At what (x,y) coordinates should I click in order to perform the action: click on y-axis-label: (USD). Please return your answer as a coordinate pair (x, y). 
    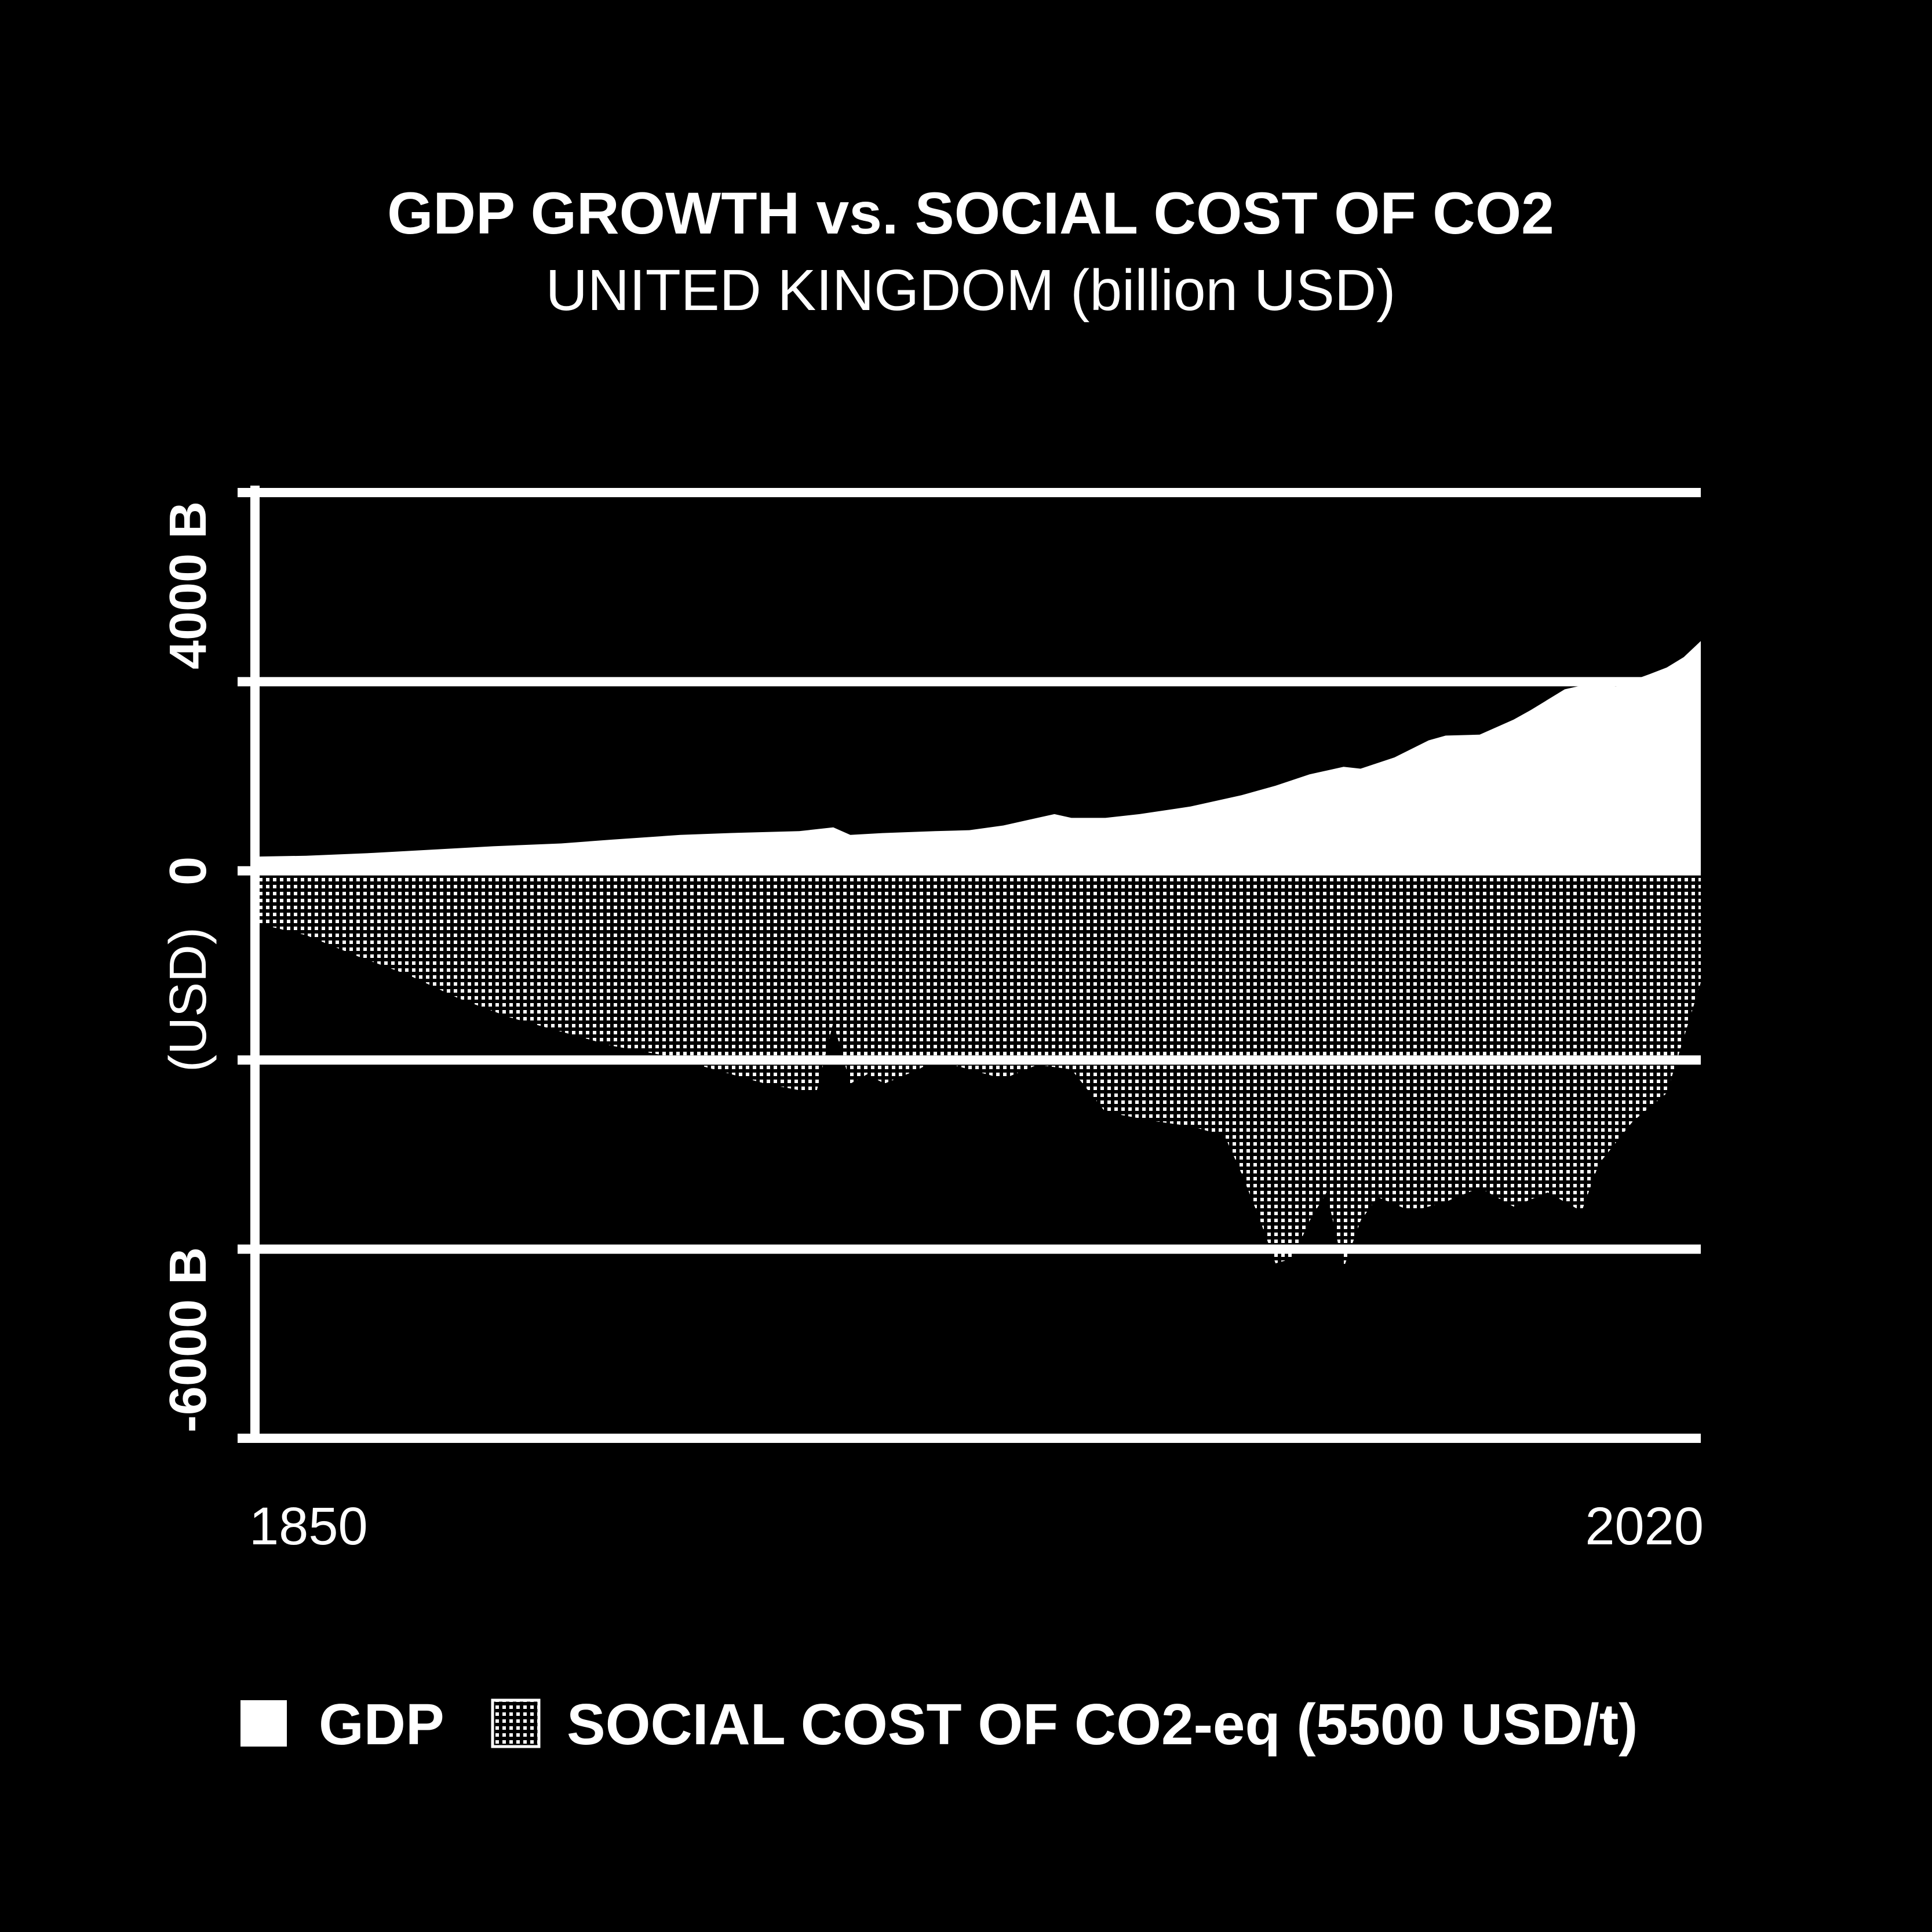
    Looking at the image, I should click on (188, 999).